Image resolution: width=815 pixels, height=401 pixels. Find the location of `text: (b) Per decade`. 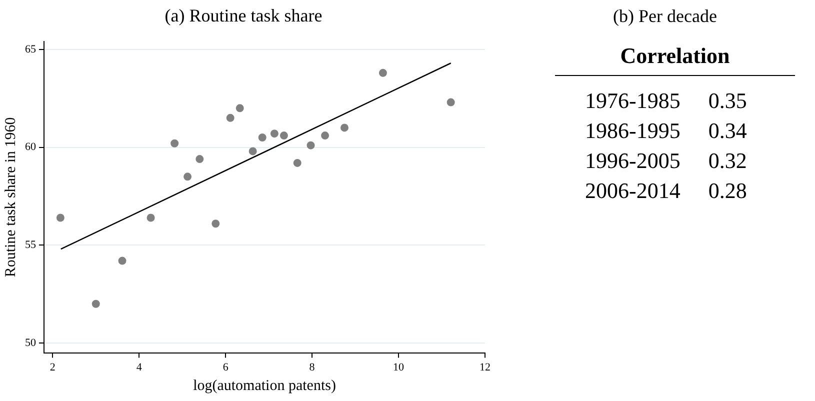

text: (b) Per decade is located at coordinates (665, 16).